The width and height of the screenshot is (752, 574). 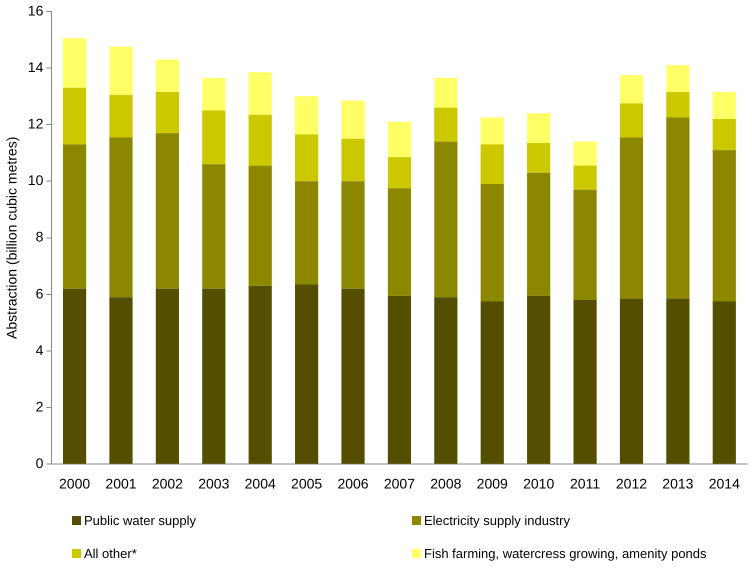 I want to click on legend-label: Public water supply, so click(x=140, y=520).